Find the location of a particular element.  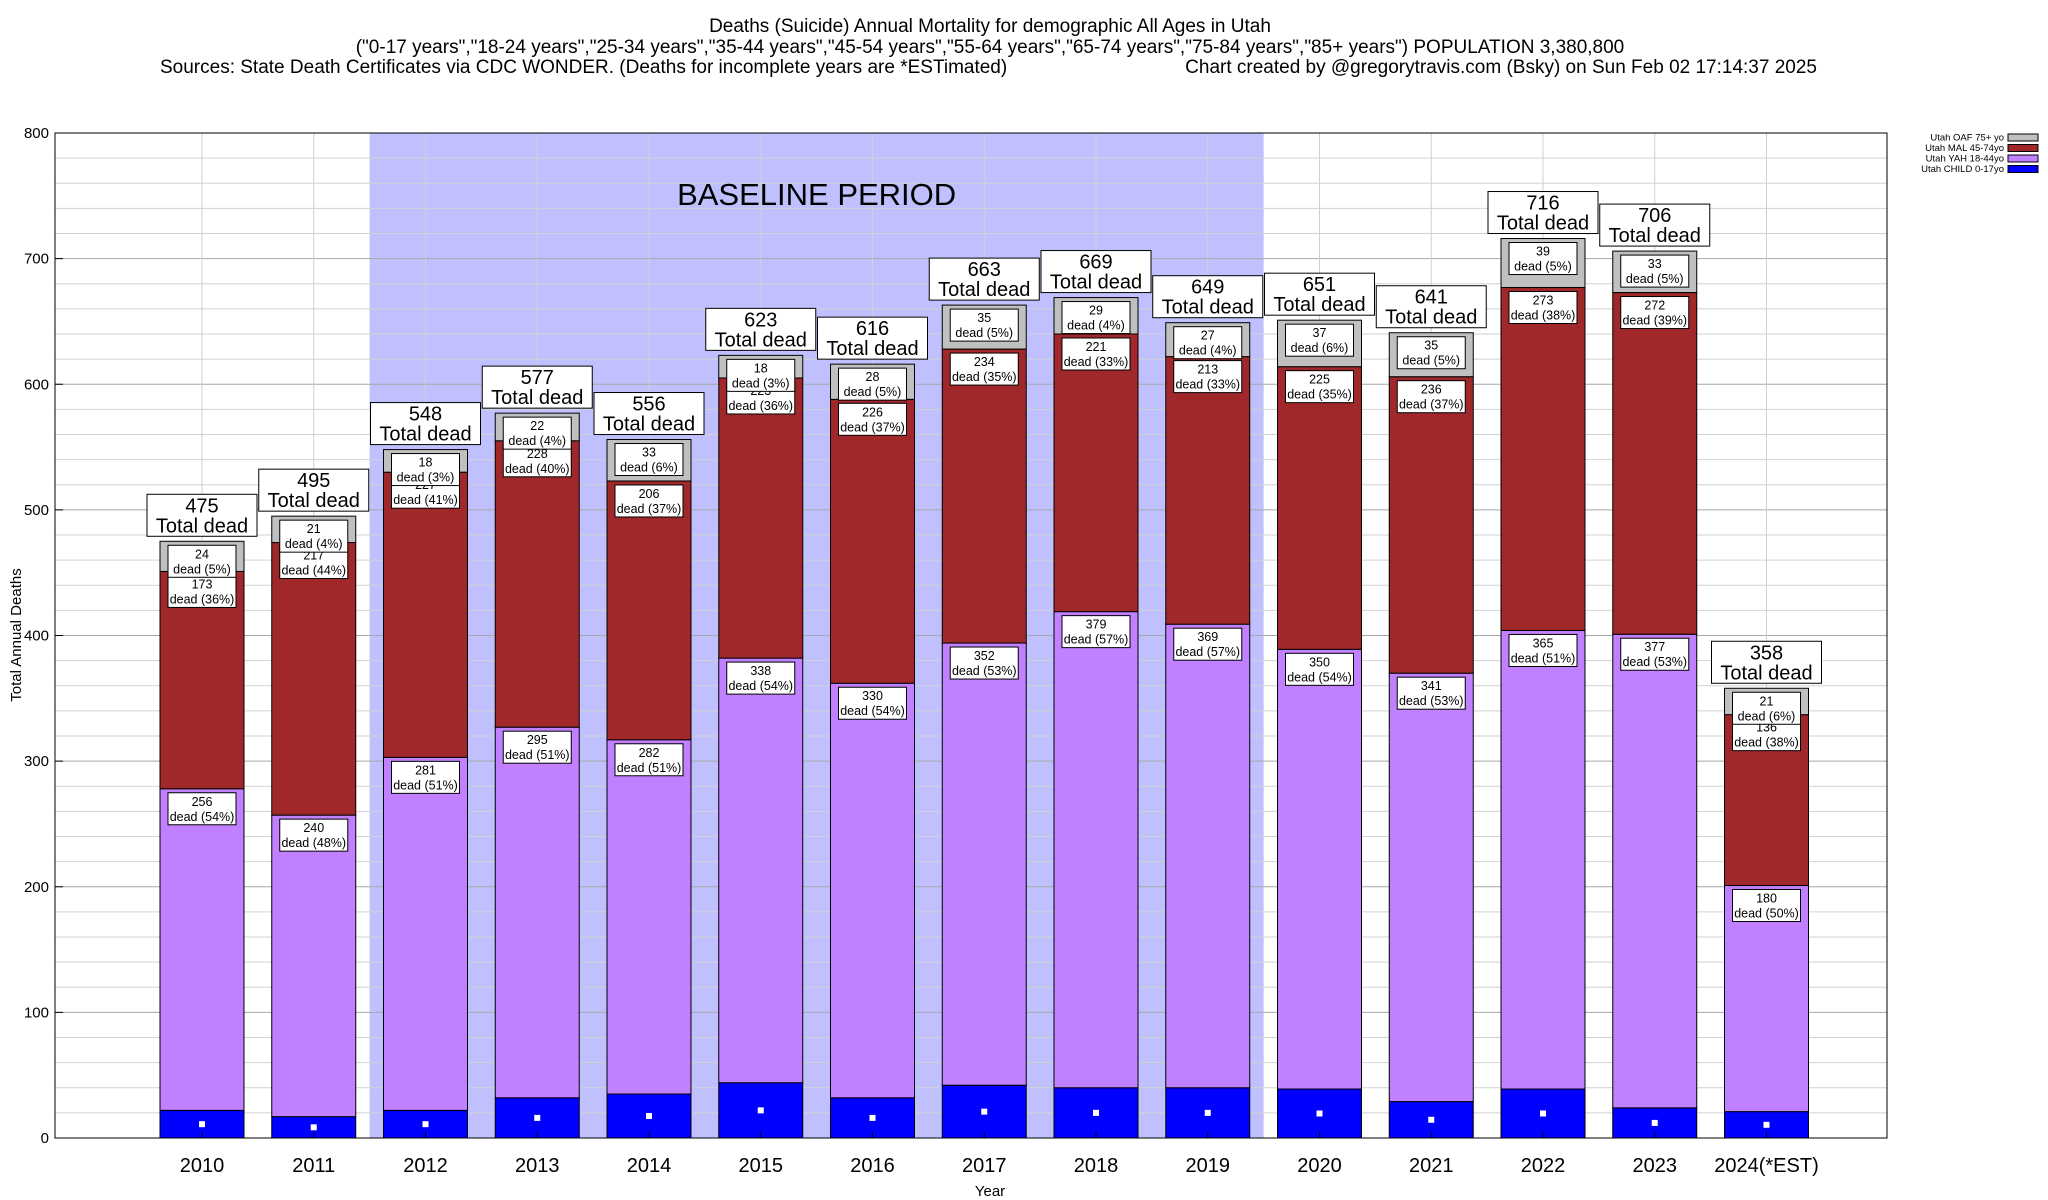

total-value-label: 623 is located at coordinates (760, 320).